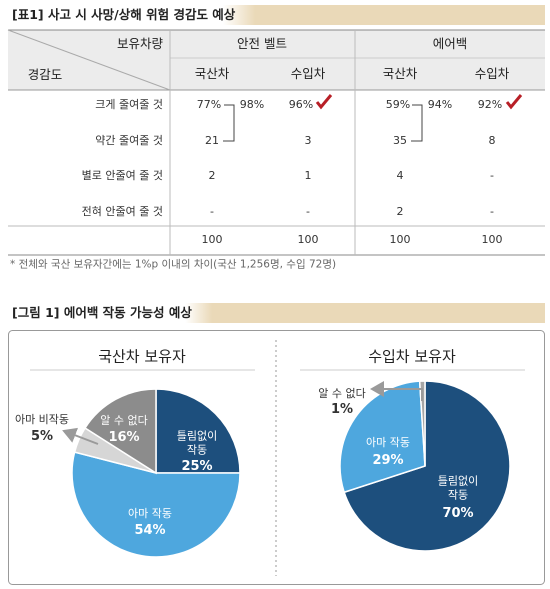 The width and height of the screenshot is (550, 589). What do you see at coordinates (89, 60) in the screenshot?
I see `diagonal` at bounding box center [89, 60].